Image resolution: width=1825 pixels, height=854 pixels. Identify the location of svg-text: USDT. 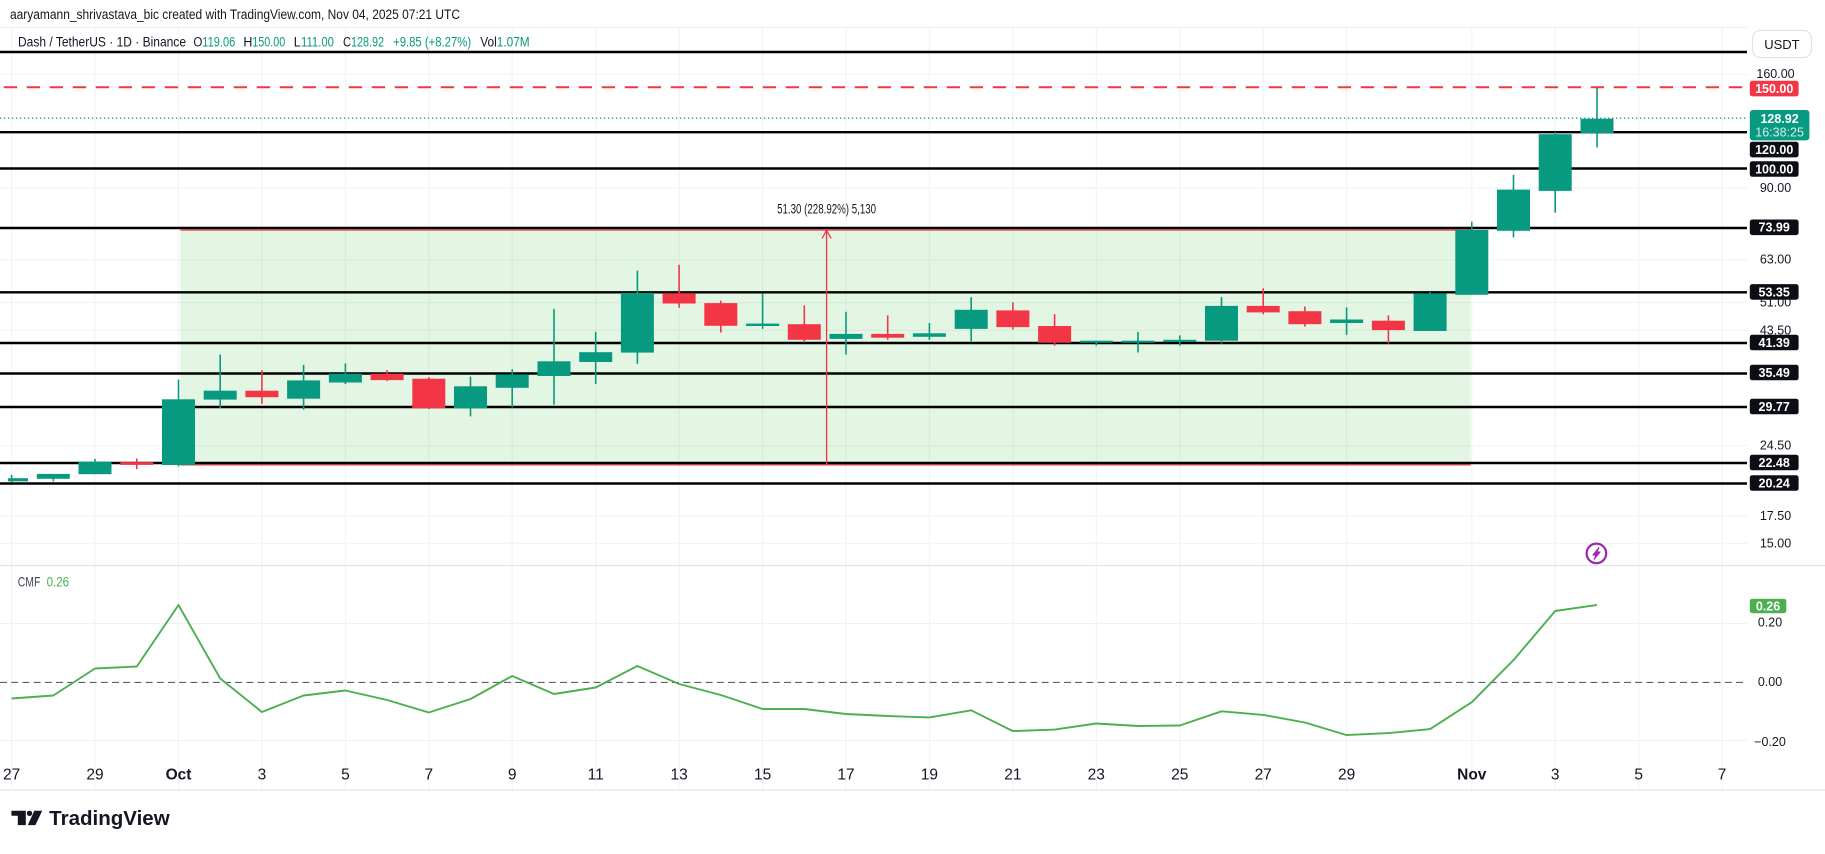
(1781, 44).